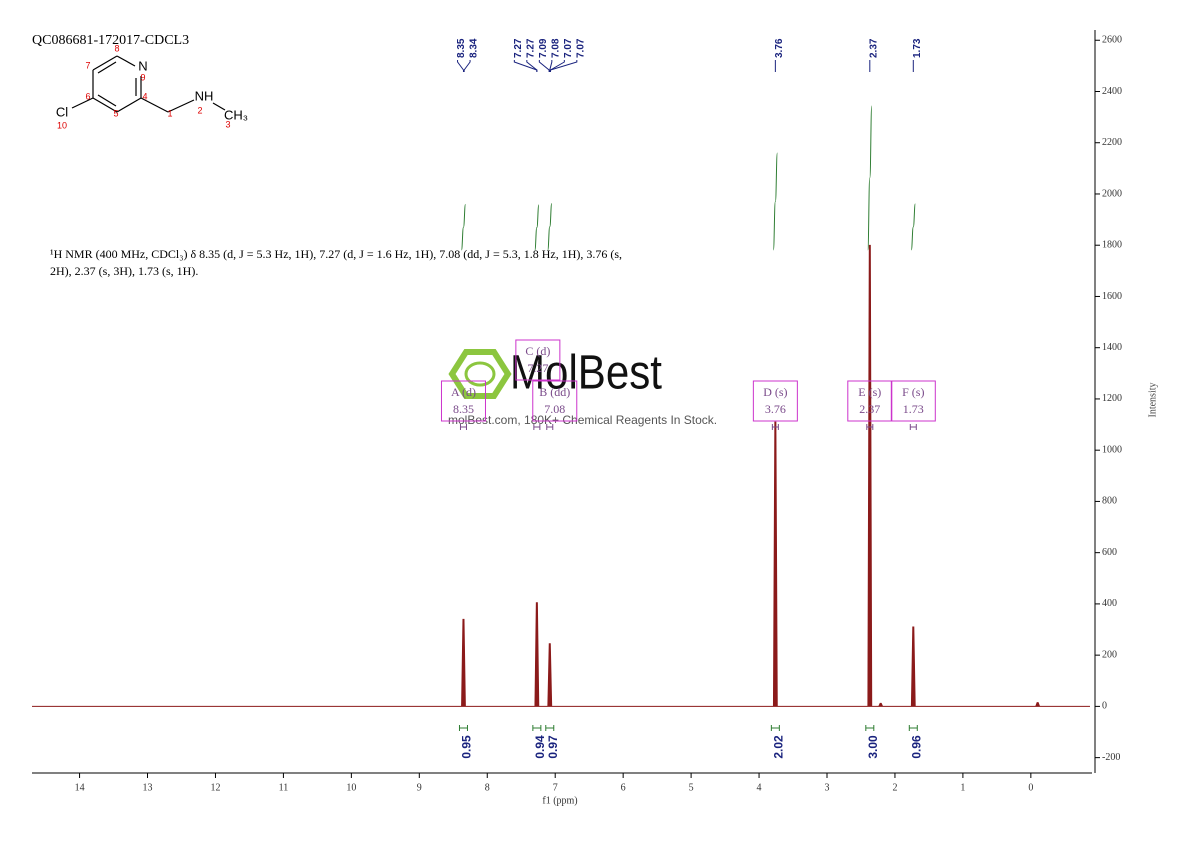 The width and height of the screenshot is (1190, 841). I want to click on x-tick-label: 4, so click(759, 787).